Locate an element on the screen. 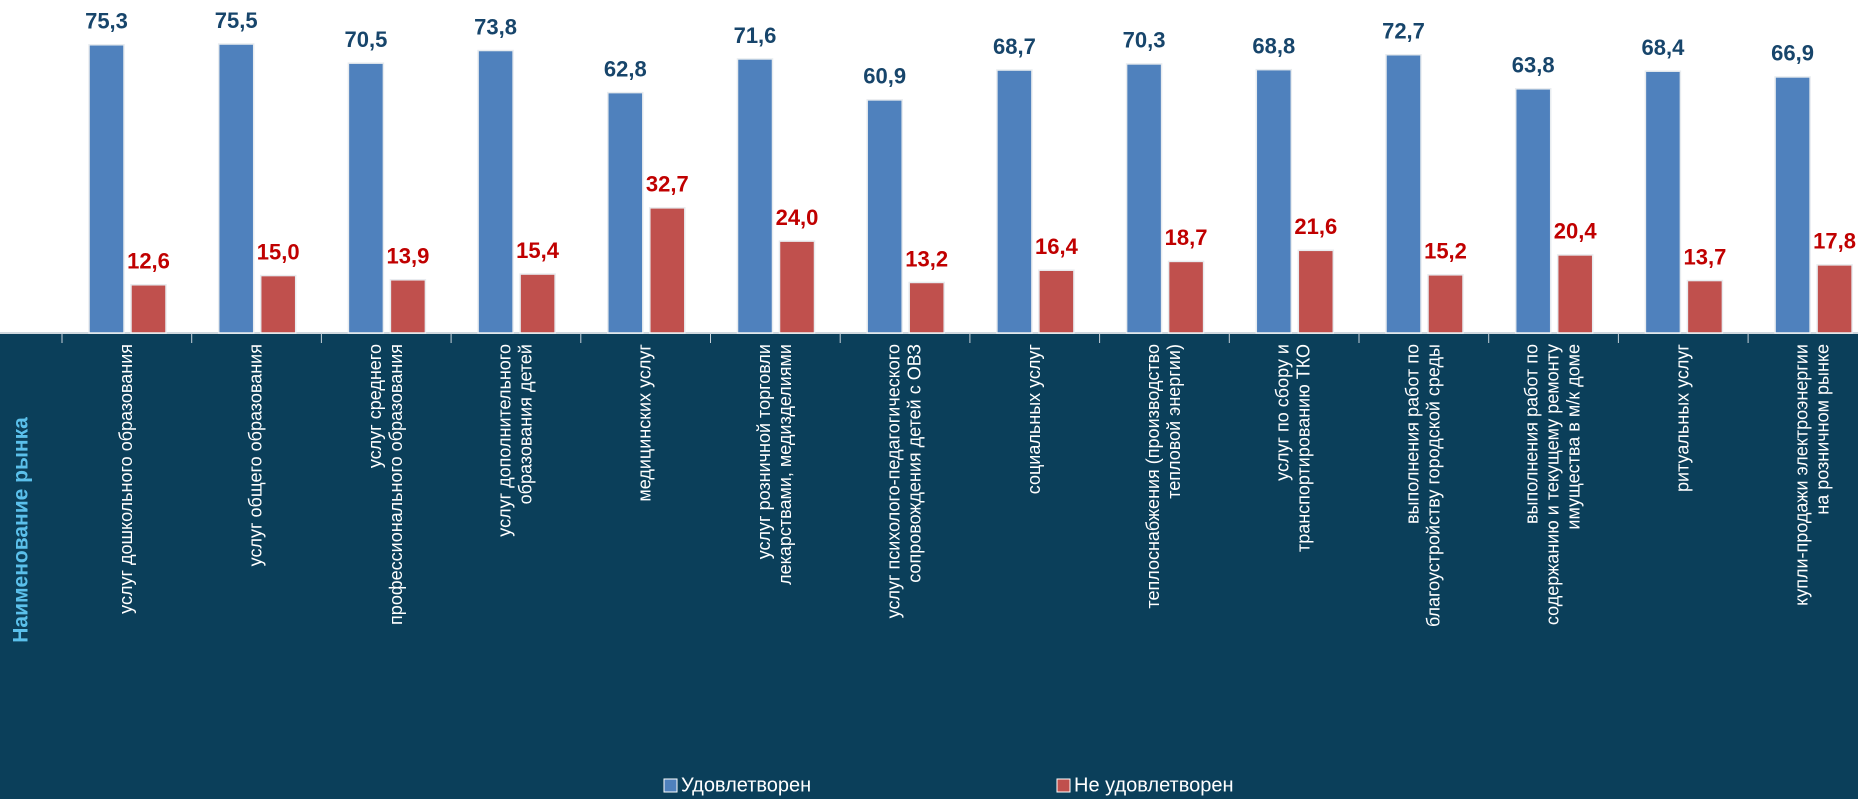  value-label: 15,2 is located at coordinates (1445, 251).